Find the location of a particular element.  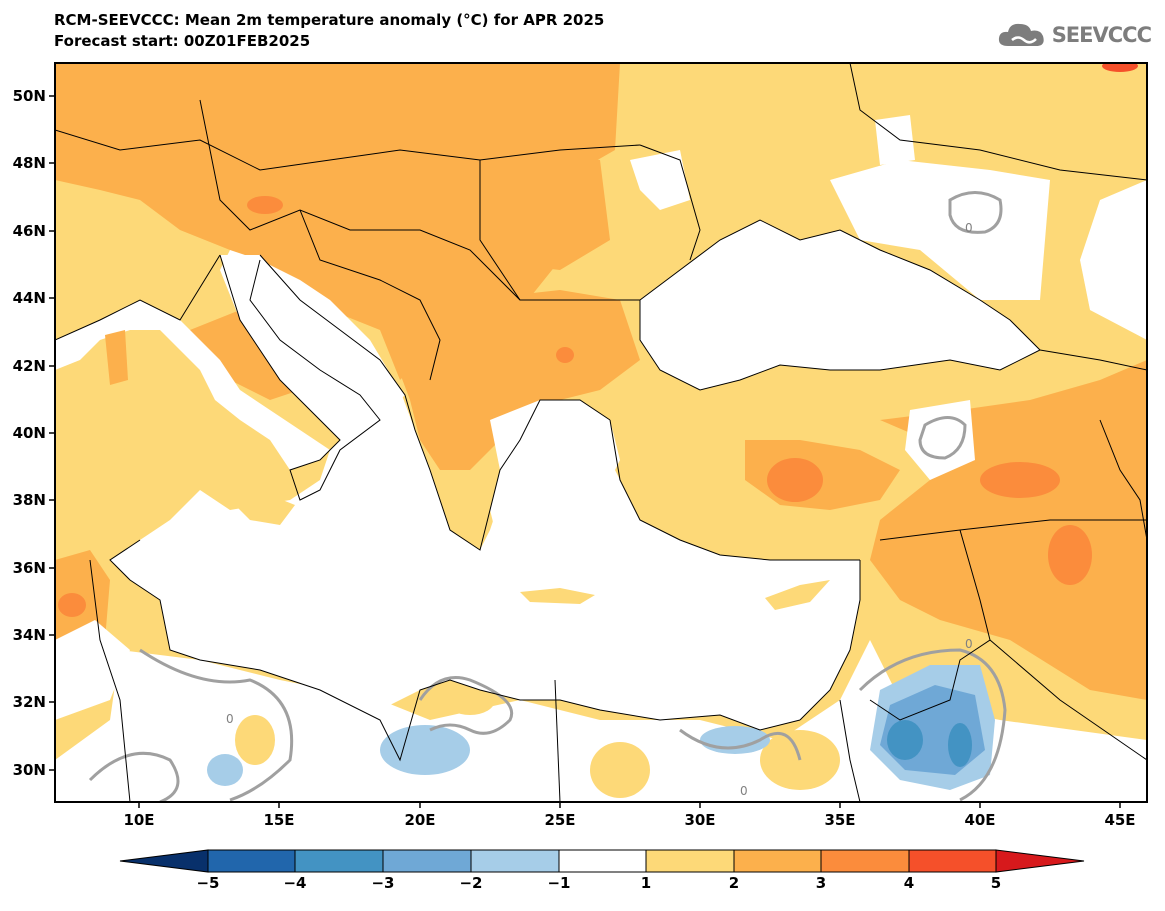

lat-tick-40N: 40N is located at coordinates (29, 433).